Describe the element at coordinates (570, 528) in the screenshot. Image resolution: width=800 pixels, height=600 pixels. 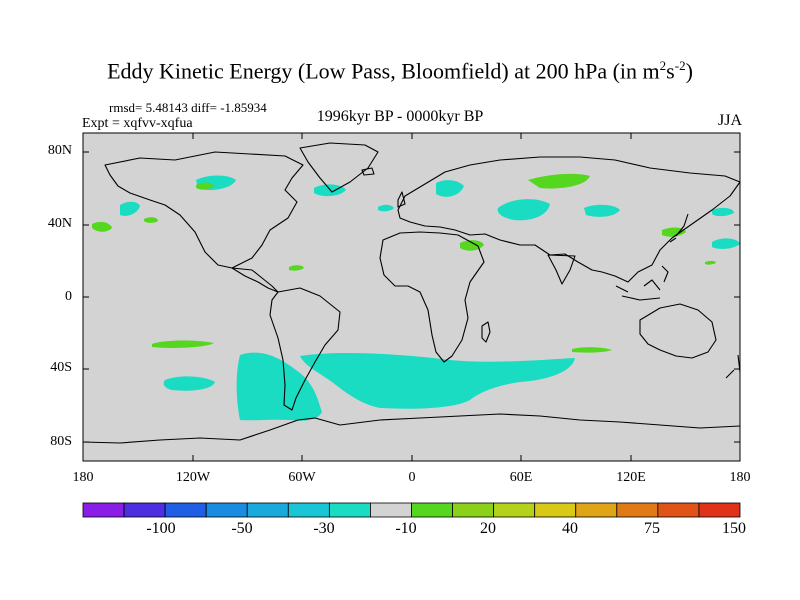
I see `colorbar-label: 40` at that location.